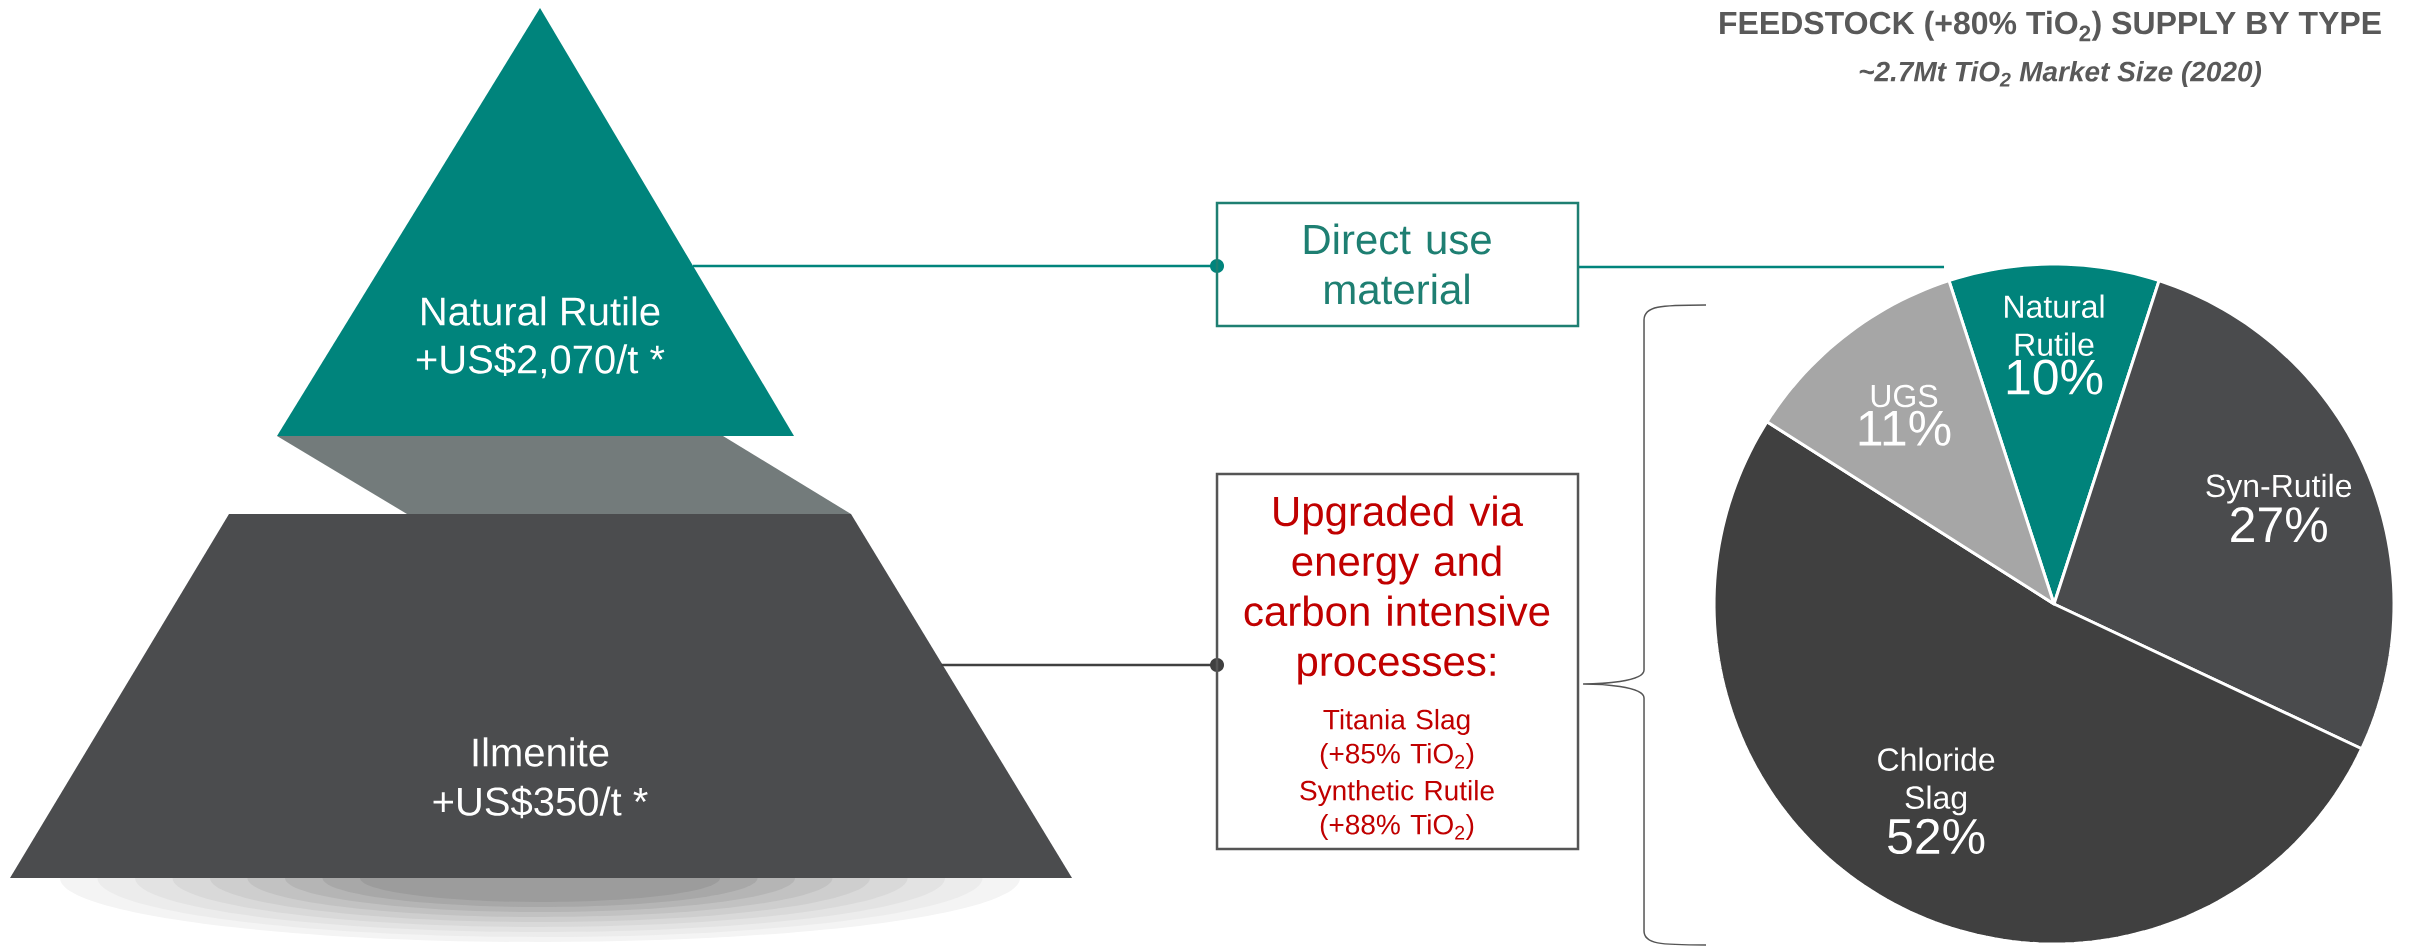 This screenshot has height=949, width=2417. What do you see at coordinates (1397, 739) in the screenshot?
I see `text: Titania Slag (+85% TiO$_{2}$)` at bounding box center [1397, 739].